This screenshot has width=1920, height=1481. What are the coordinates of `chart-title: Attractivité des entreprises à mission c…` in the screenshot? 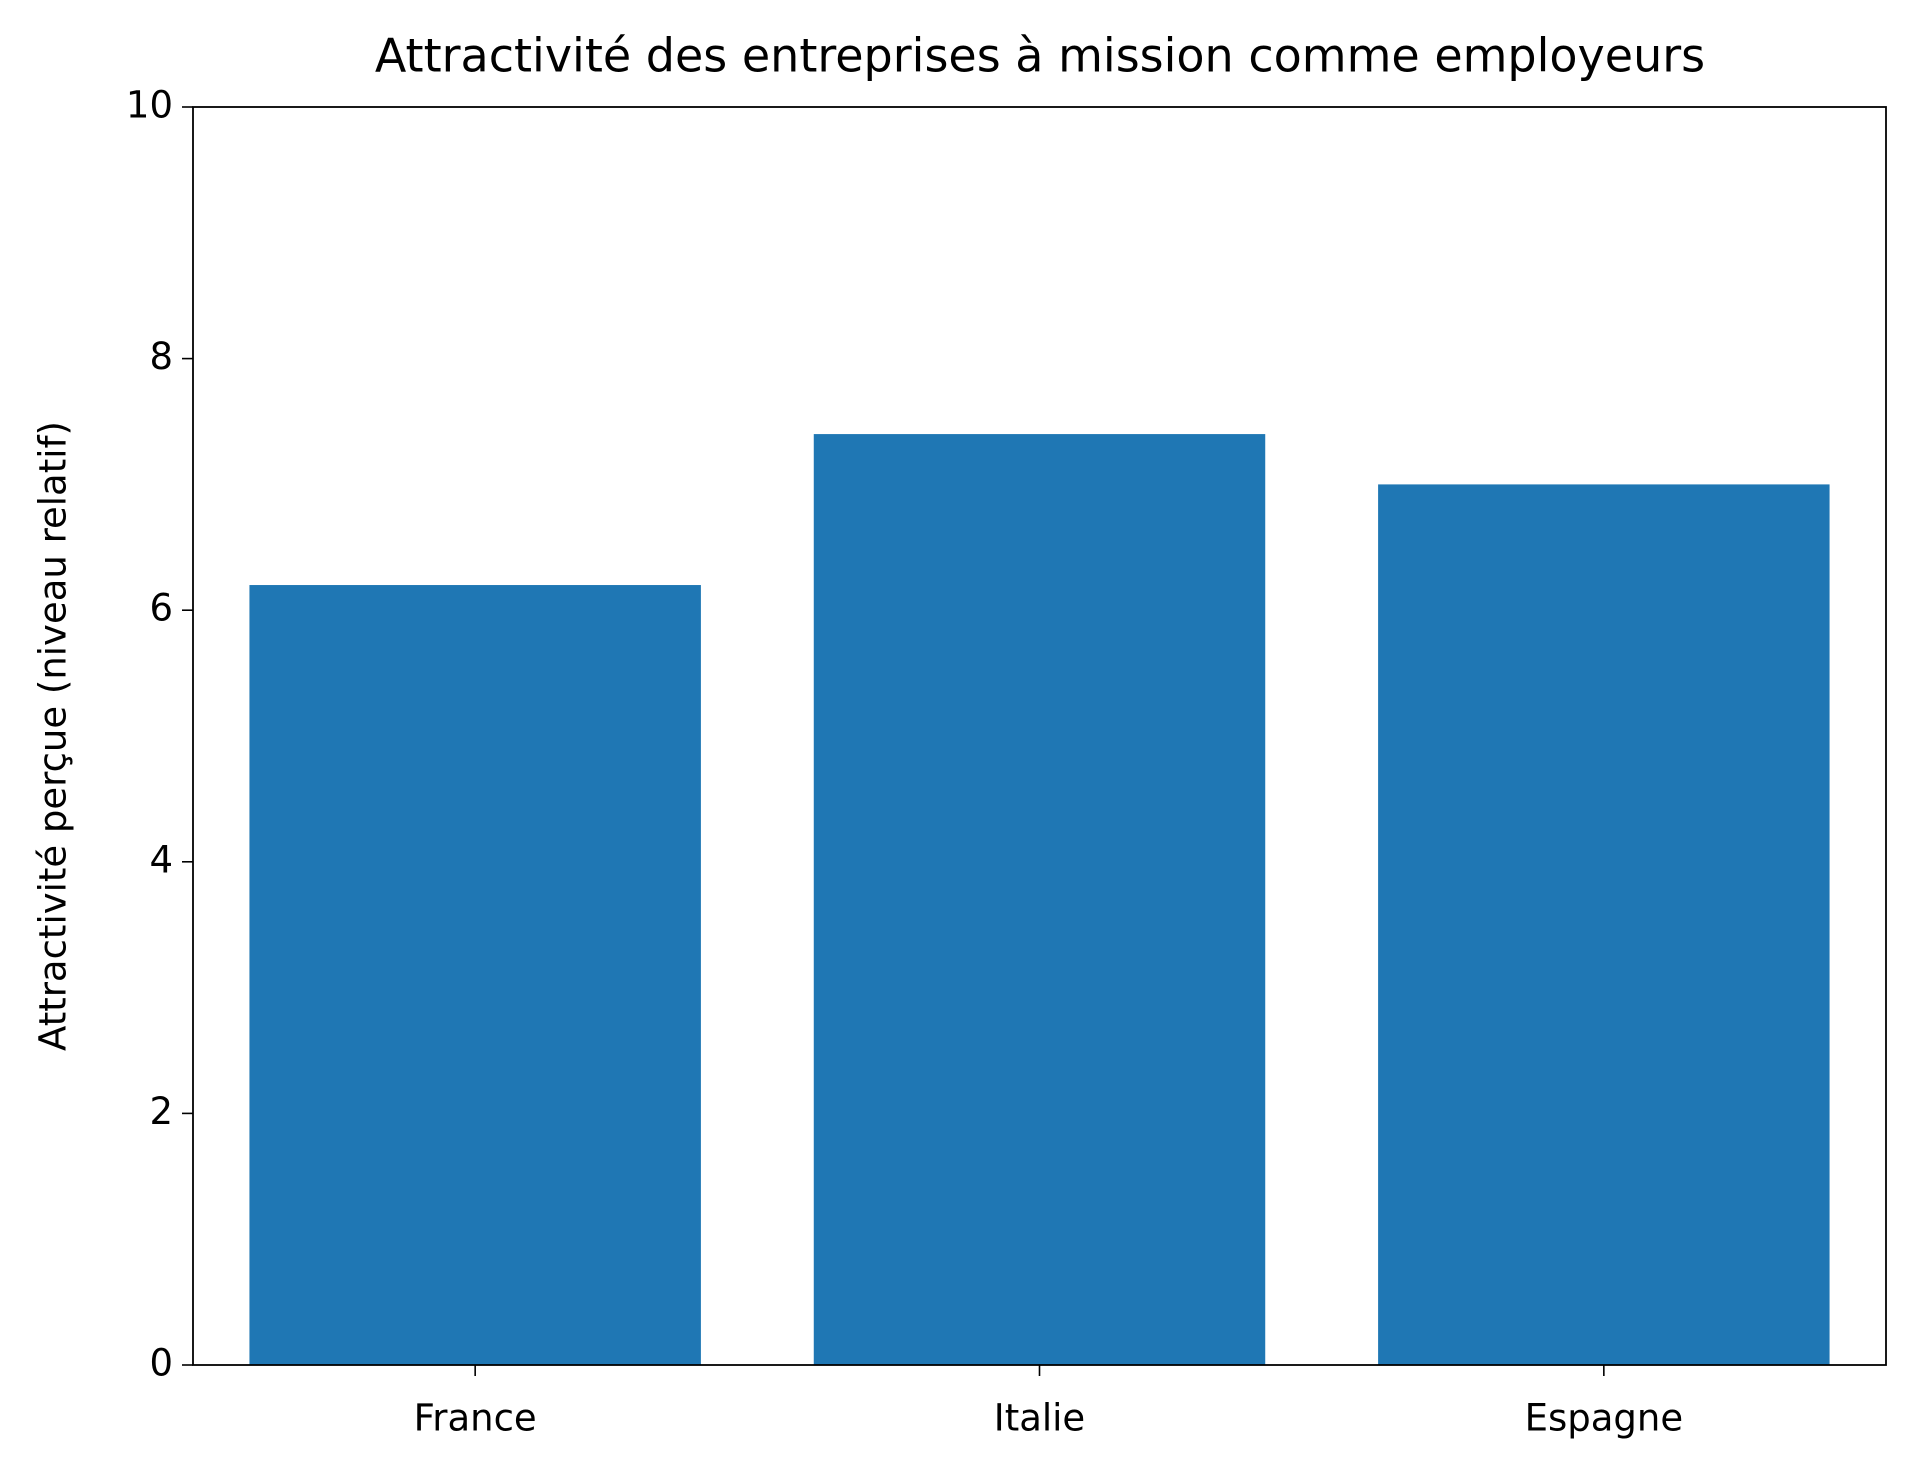 It's located at (1040, 56).